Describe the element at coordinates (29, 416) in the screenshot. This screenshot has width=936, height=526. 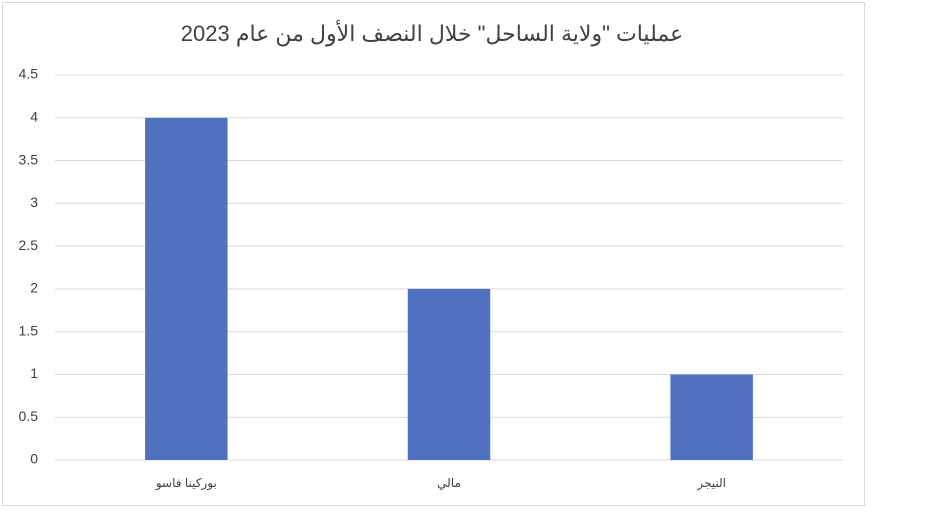
I see `y-tick-label: 0.5` at that location.